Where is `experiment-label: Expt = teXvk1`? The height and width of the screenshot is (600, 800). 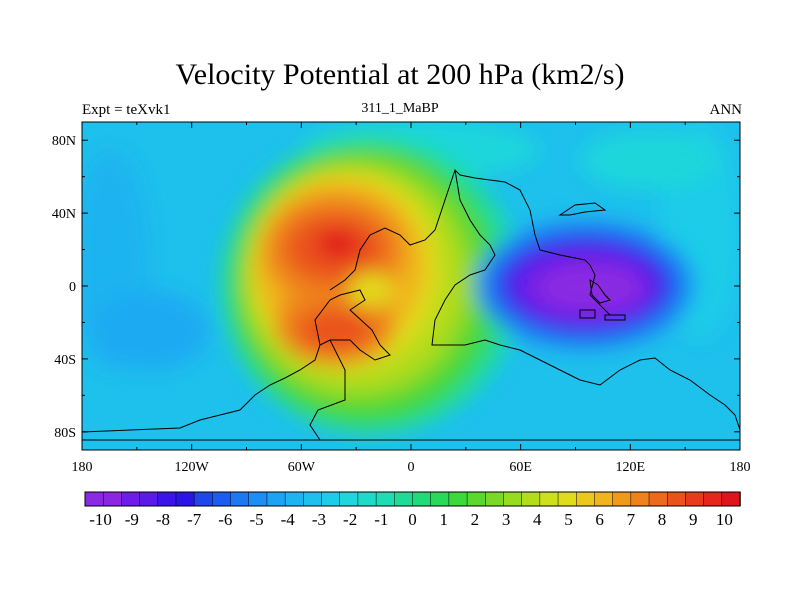
experiment-label: Expt = teXvk1 is located at coordinates (126, 110).